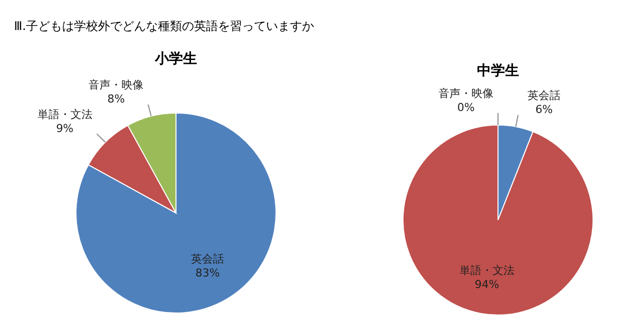 This screenshot has width=640, height=320. What do you see at coordinates (116, 85) in the screenshot?
I see `slice-label: 音声・映像` at bounding box center [116, 85].